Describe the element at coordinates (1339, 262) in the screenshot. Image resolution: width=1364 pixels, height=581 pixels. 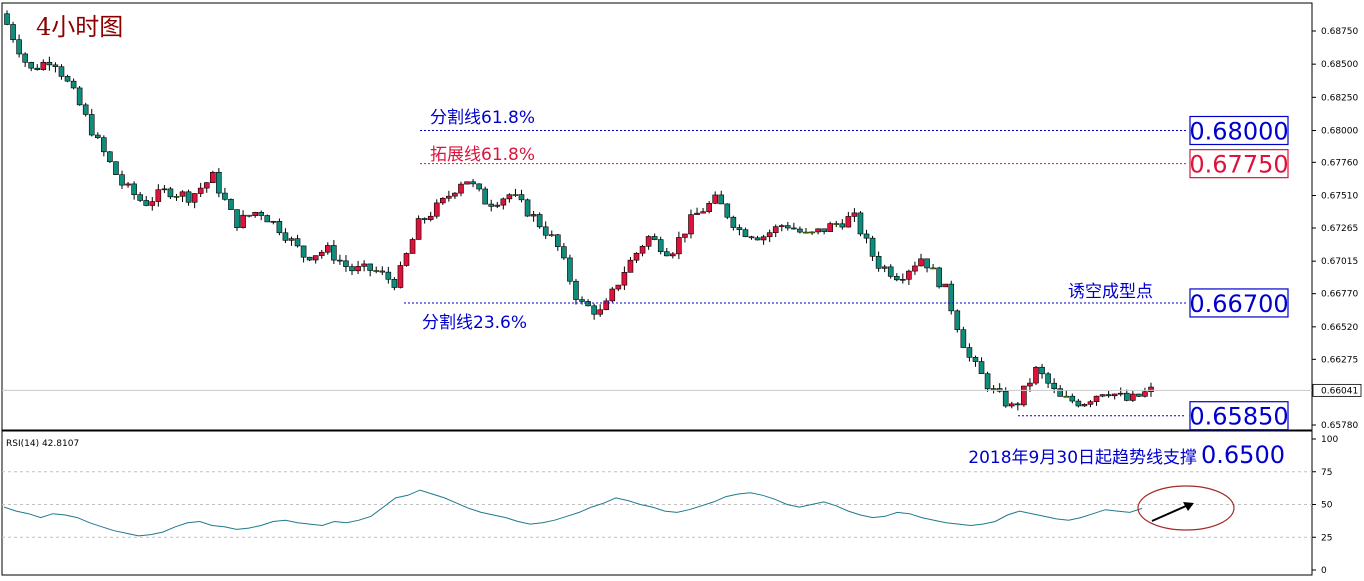
I see `price-axis-label: 0.67015` at that location.